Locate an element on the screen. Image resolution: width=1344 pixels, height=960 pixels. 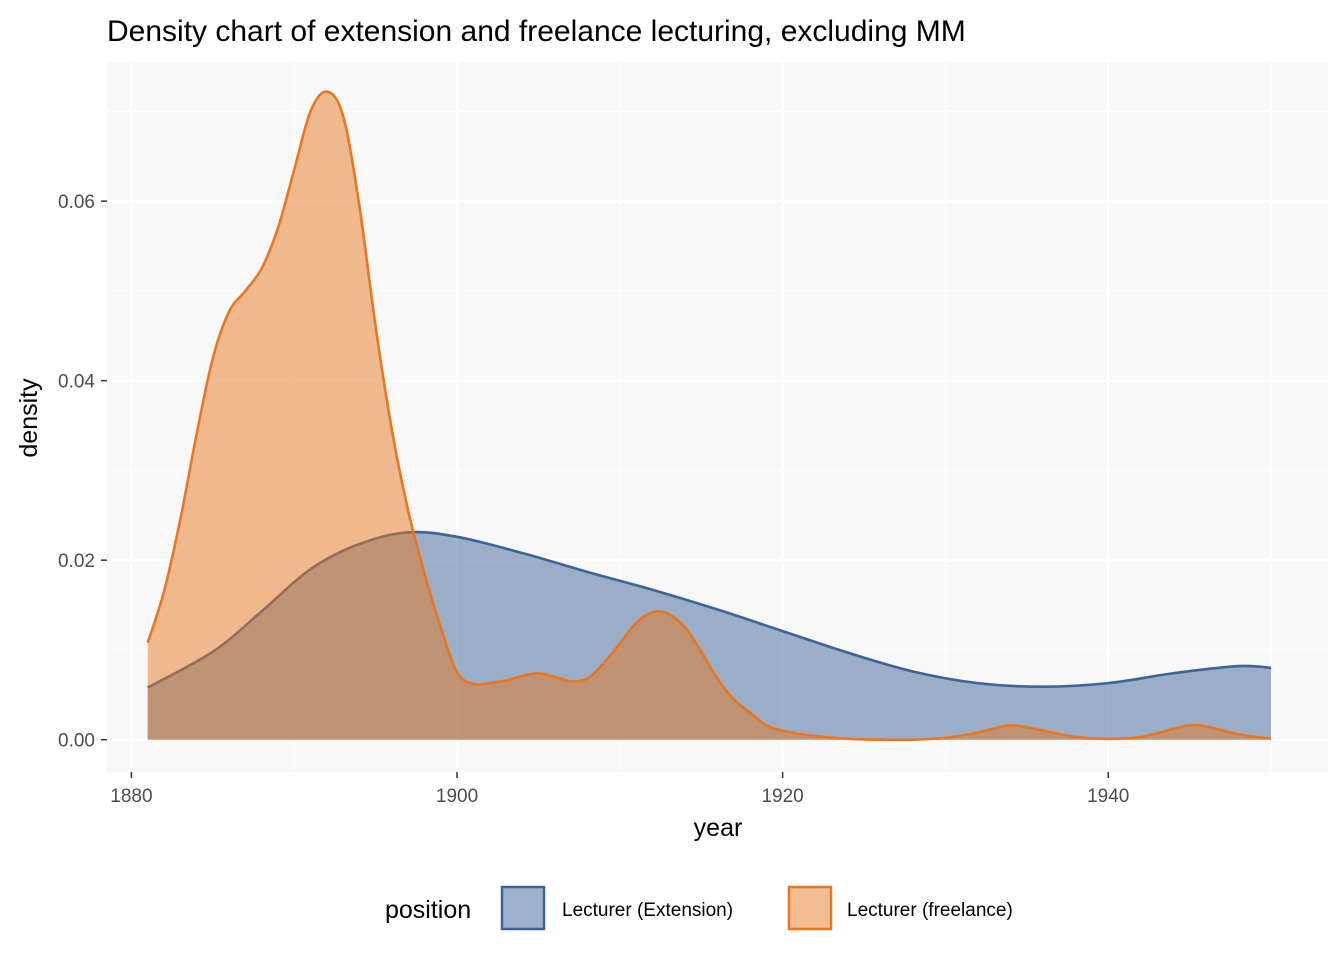
legend-label-extension: Lecturer (Extension) is located at coordinates (647, 910).